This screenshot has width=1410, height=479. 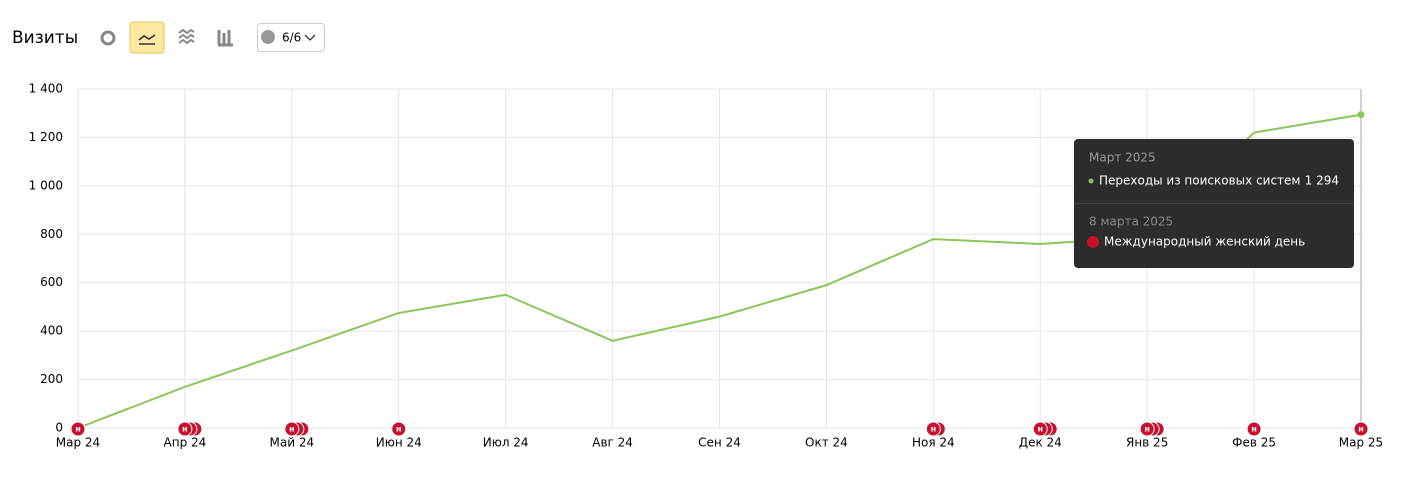 I want to click on x-tick-label: Июл 24, so click(x=506, y=443).